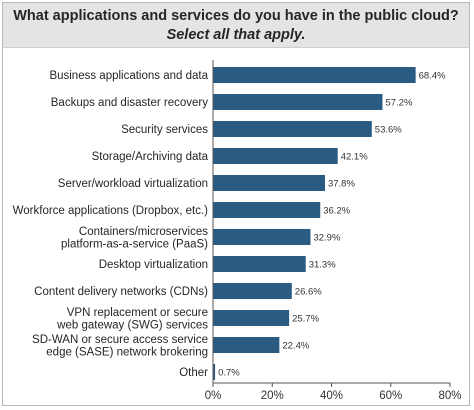 This screenshot has width=474, height=410. I want to click on data-label: 22.4%, so click(295, 346).